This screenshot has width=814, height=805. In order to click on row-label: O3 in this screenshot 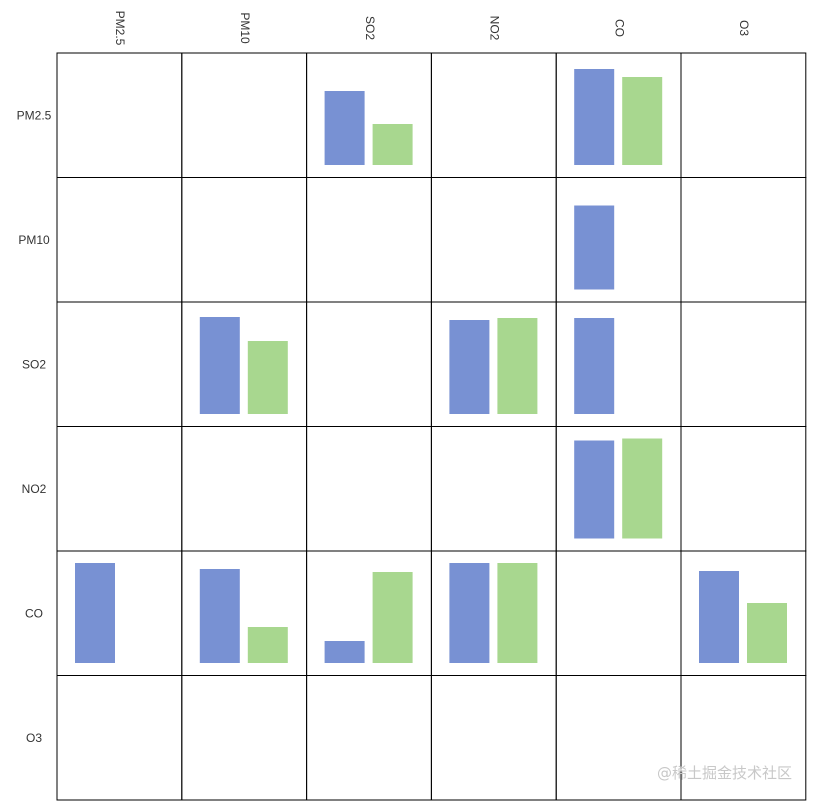, I will do `click(34, 738)`.